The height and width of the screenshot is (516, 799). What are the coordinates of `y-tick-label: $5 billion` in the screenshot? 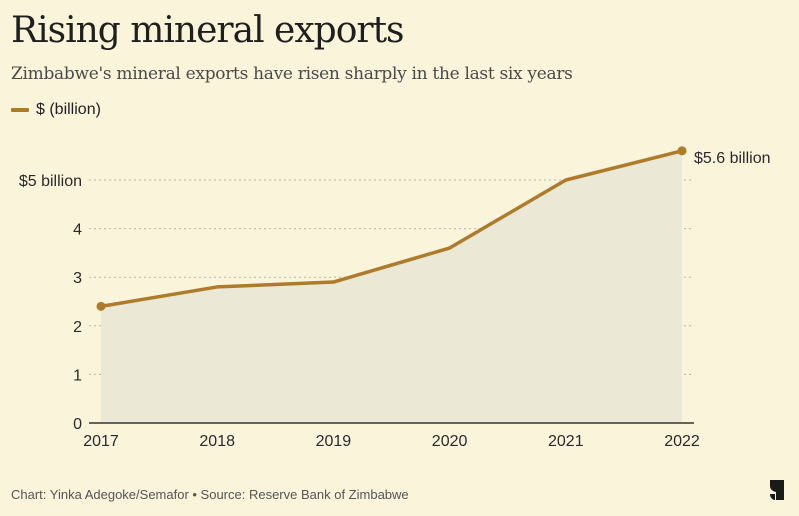 It's located at (50, 181).